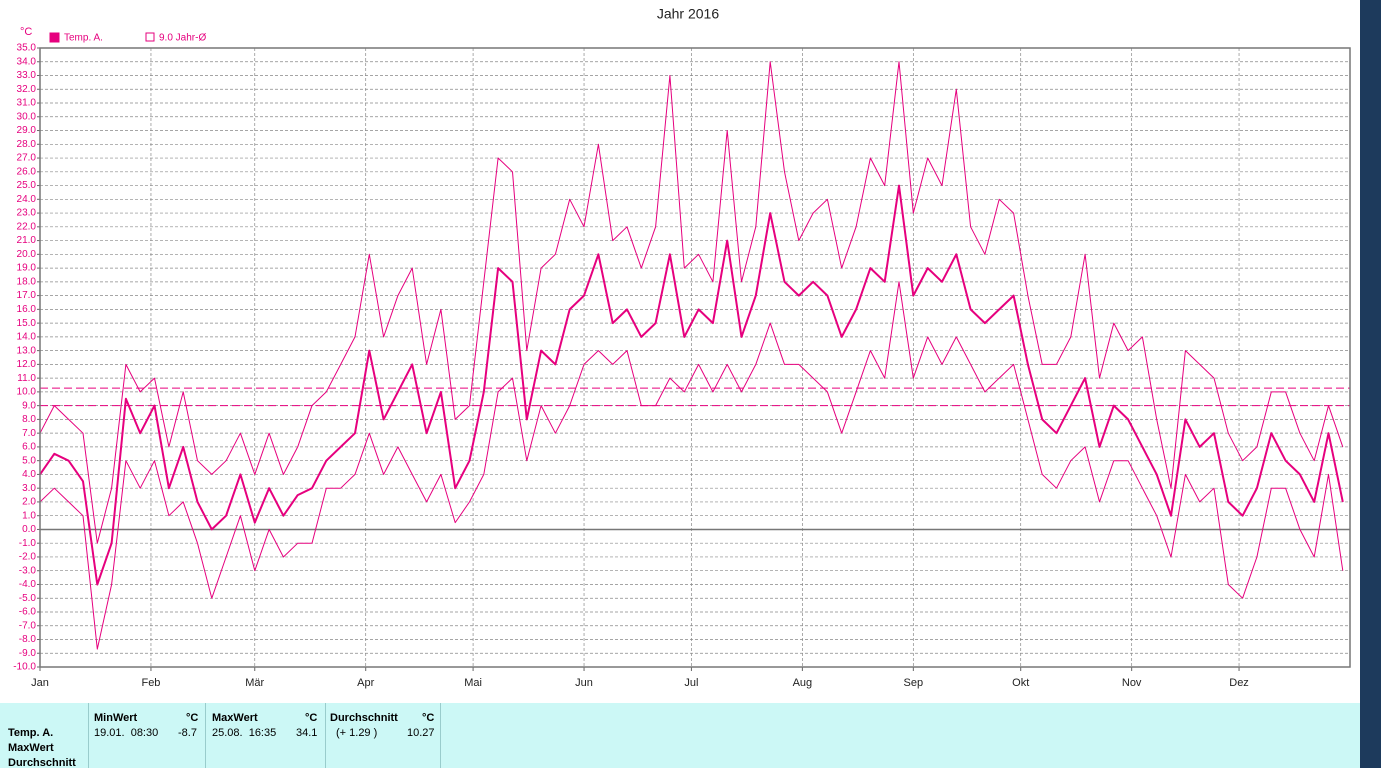 The width and height of the screenshot is (1381, 768). Describe the element at coordinates (244, 733) in the screenshot. I see `cell: 25.08. 16:35` at that location.